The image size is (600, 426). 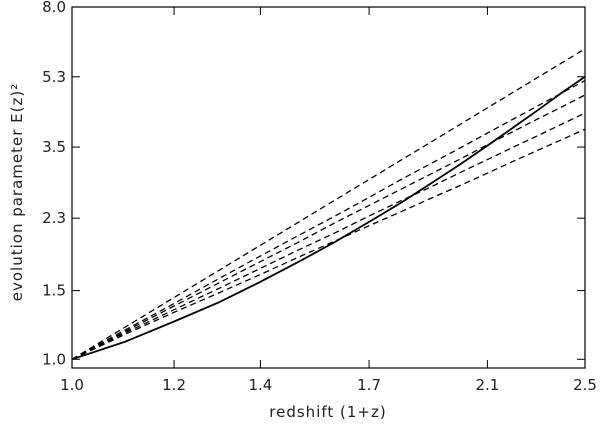 I want to click on y-axis-title: evolution parameter E(z)², so click(x=17, y=192).